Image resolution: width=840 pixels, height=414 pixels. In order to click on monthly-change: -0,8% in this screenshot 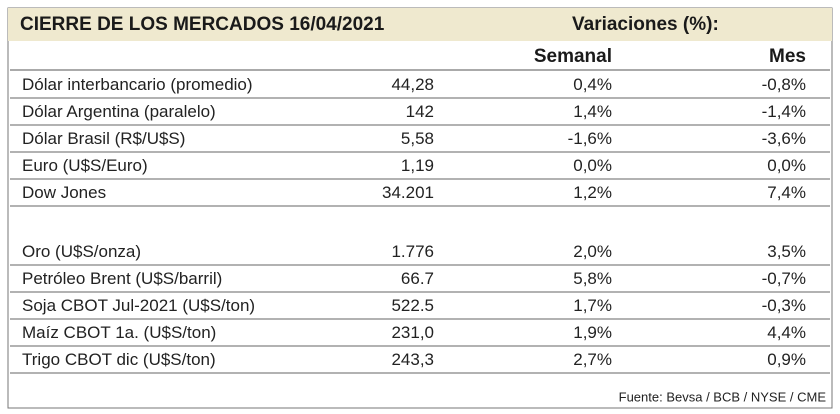, I will do `click(784, 84)`.